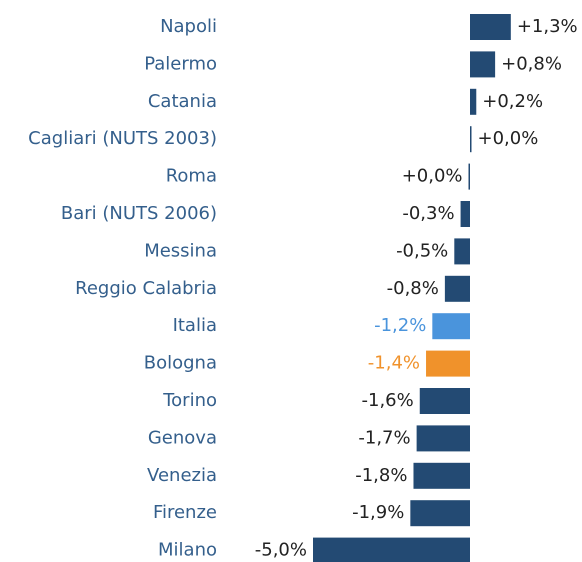  Describe the element at coordinates (185, 512) in the screenshot. I see `category-label: Firenze` at that location.